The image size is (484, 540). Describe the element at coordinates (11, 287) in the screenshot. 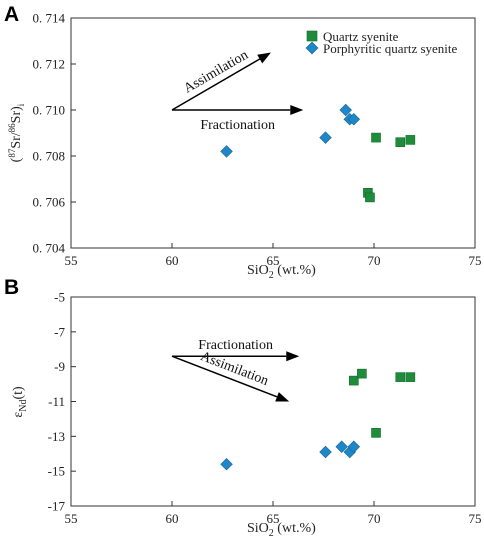

I see `panel-b-label: B` at that location.